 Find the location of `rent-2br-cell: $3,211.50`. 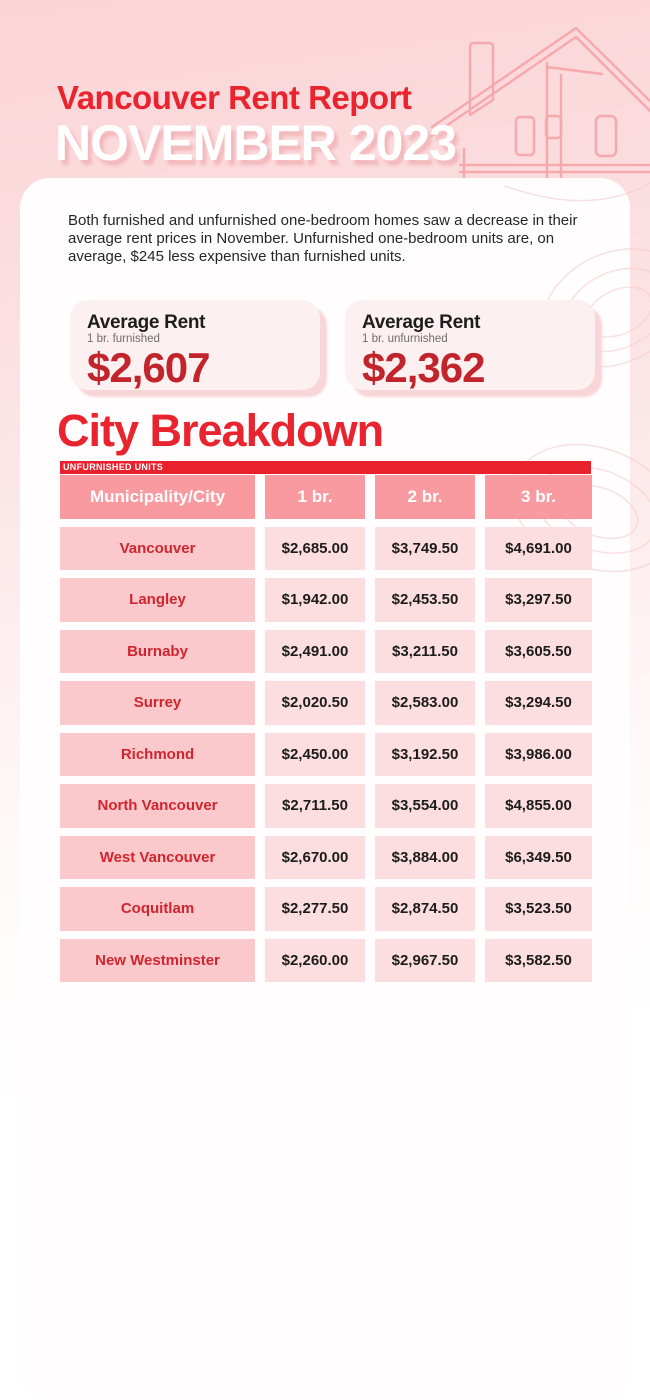

rent-2br-cell: $3,211.50 is located at coordinates (425, 651).